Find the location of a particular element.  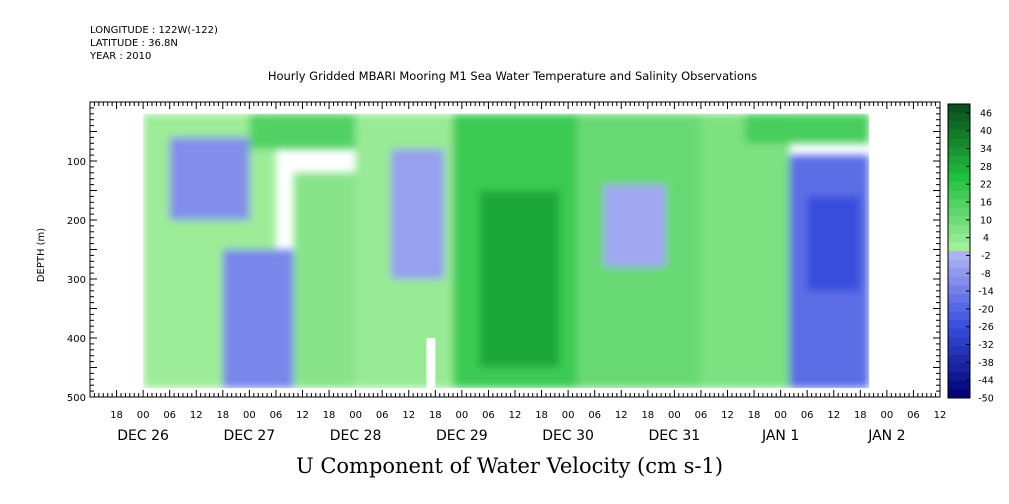

colorbar-label: -26 is located at coordinates (986, 327).